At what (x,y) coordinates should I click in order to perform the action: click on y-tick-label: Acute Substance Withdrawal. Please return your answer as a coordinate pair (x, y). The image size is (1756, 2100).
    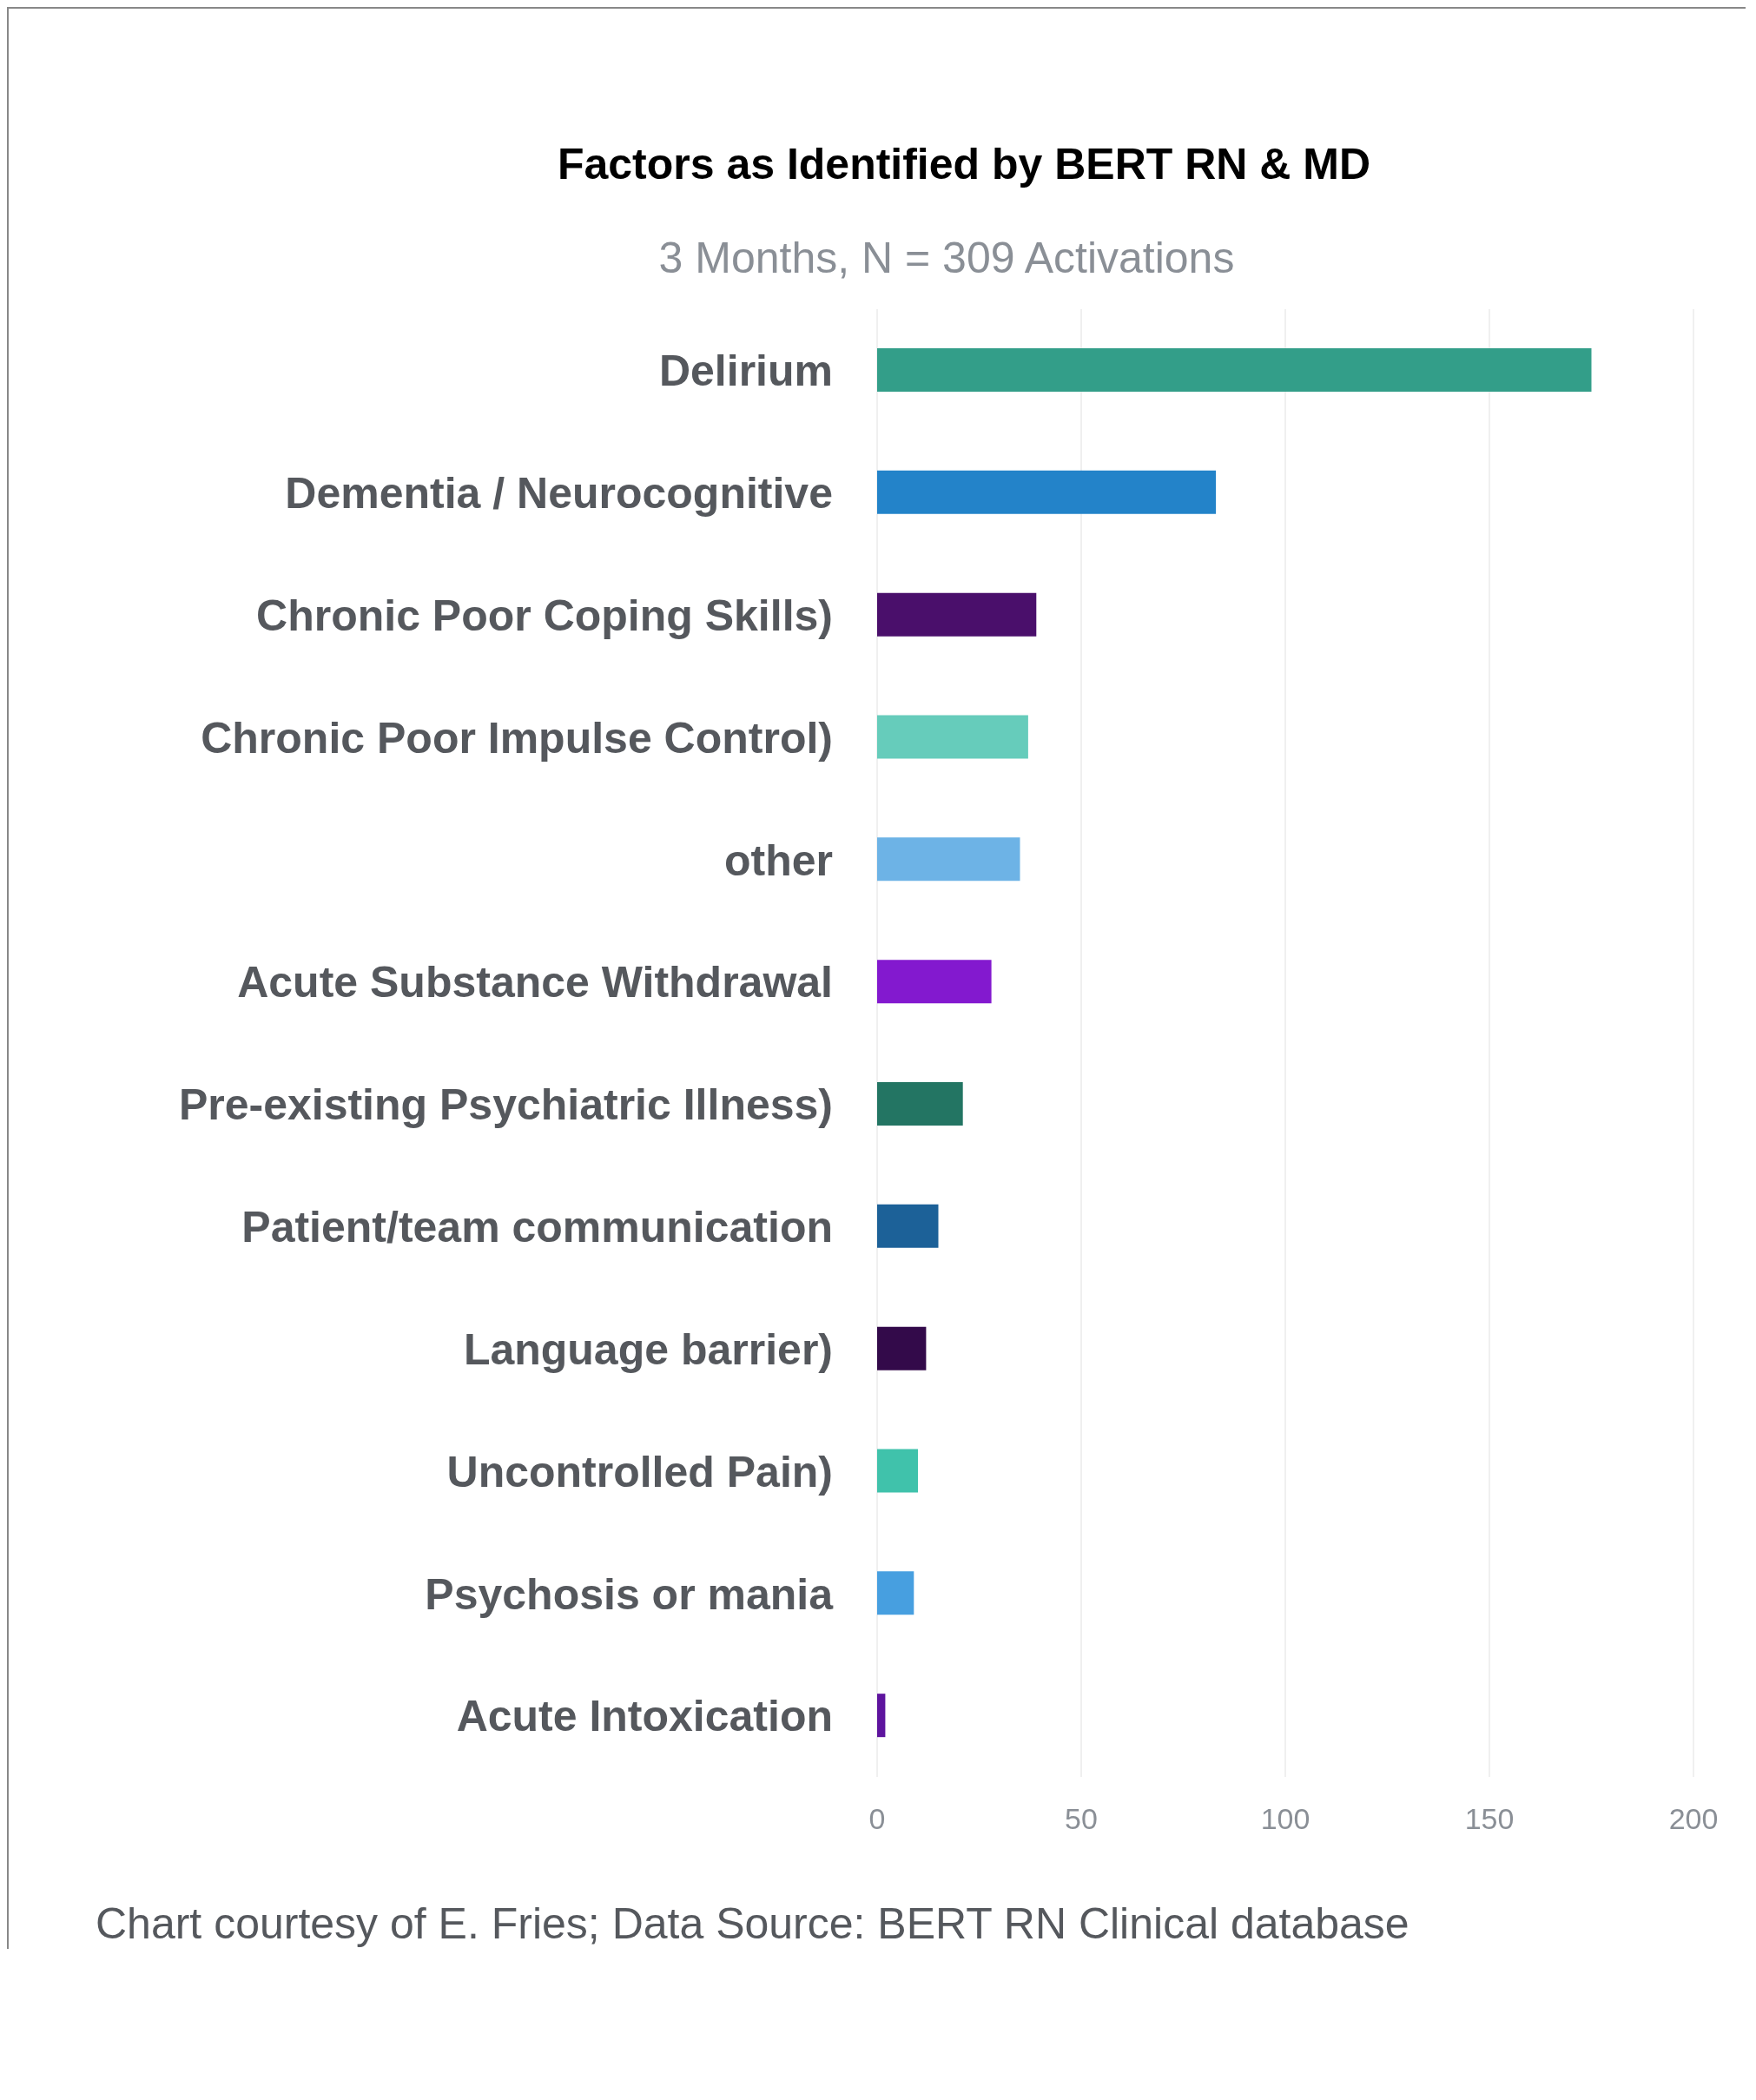
    Looking at the image, I should click on (535, 982).